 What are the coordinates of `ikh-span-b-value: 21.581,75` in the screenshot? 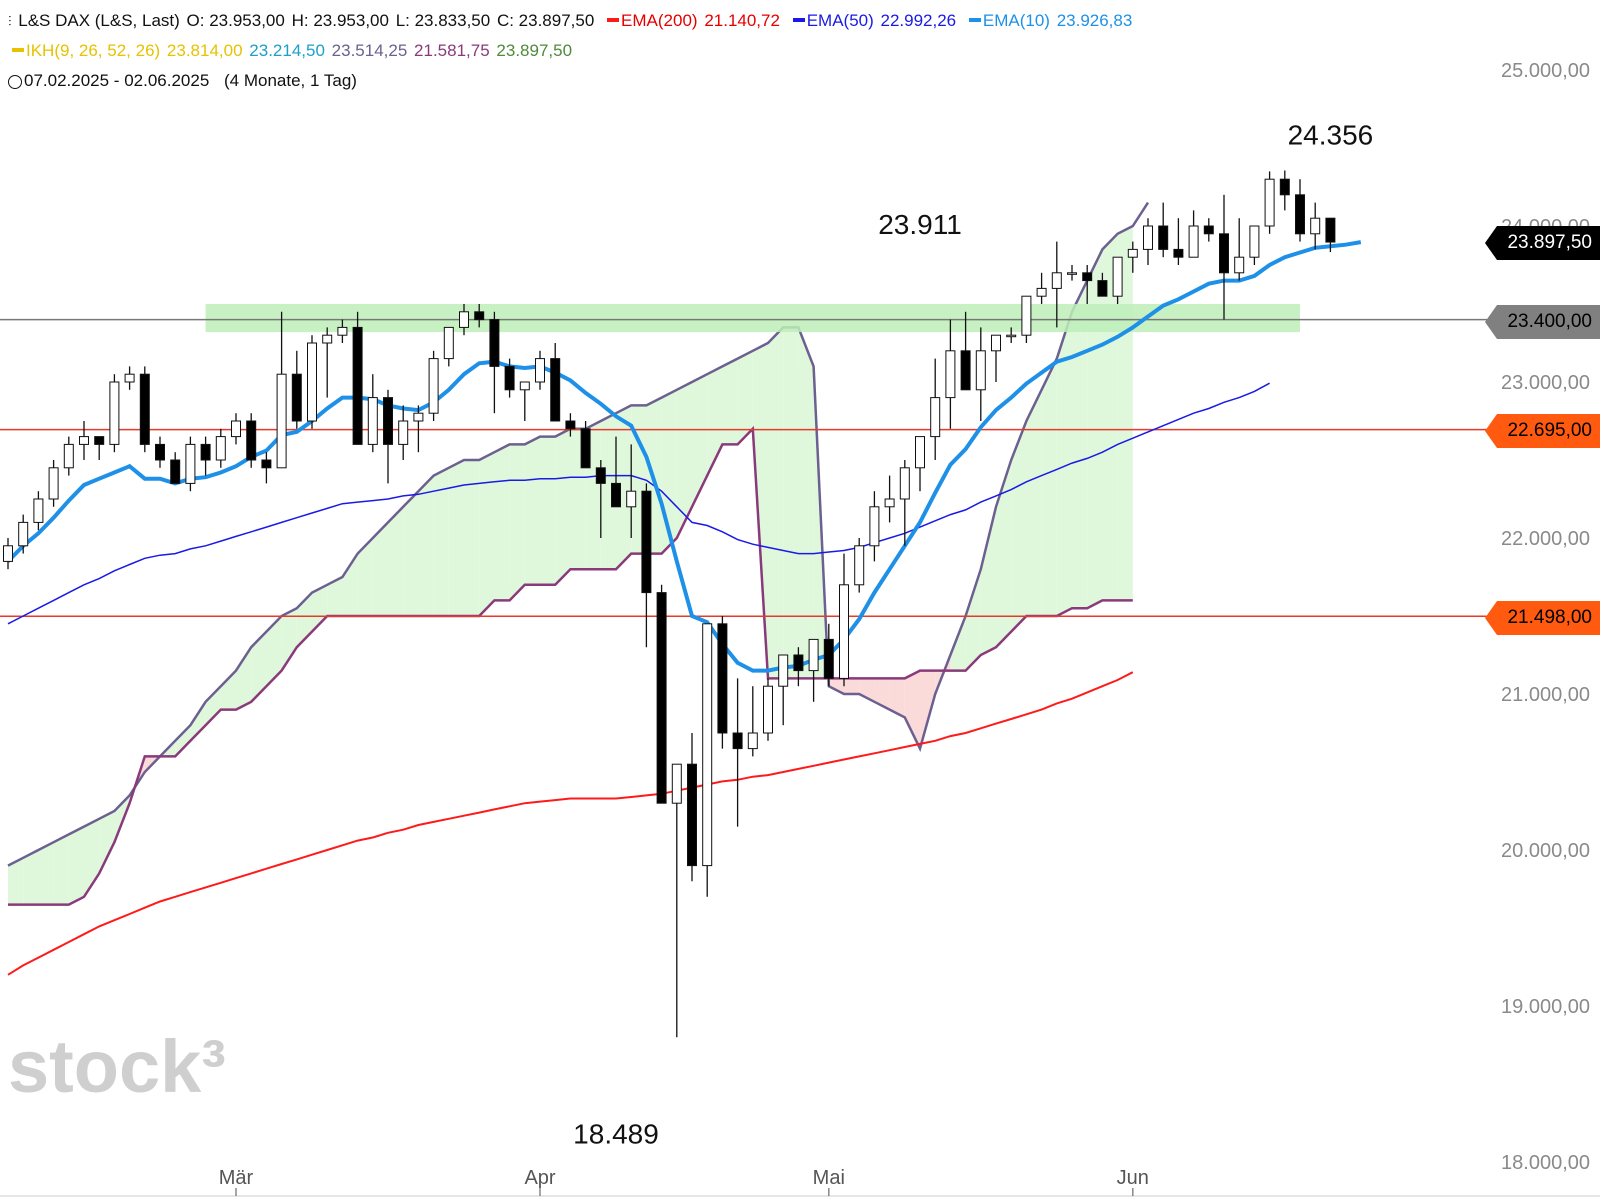 It's located at (452, 50).